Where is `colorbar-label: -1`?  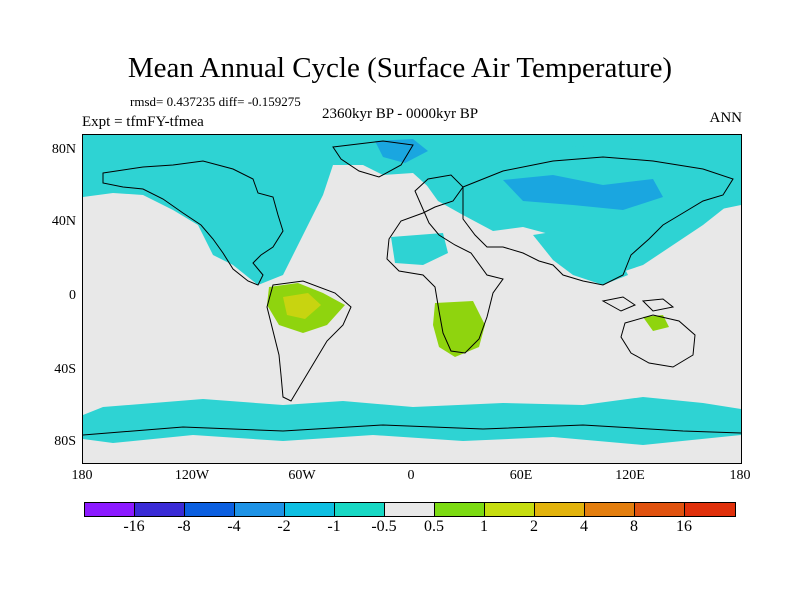
colorbar-label: -1 is located at coordinates (334, 526).